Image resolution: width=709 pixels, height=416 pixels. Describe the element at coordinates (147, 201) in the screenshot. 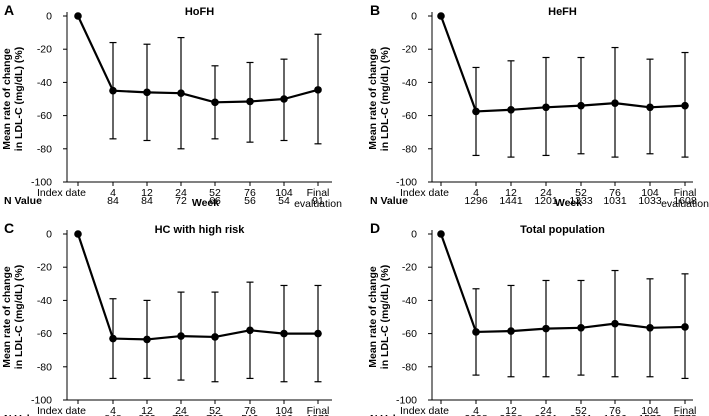

I see `n-value: 84` at that location.